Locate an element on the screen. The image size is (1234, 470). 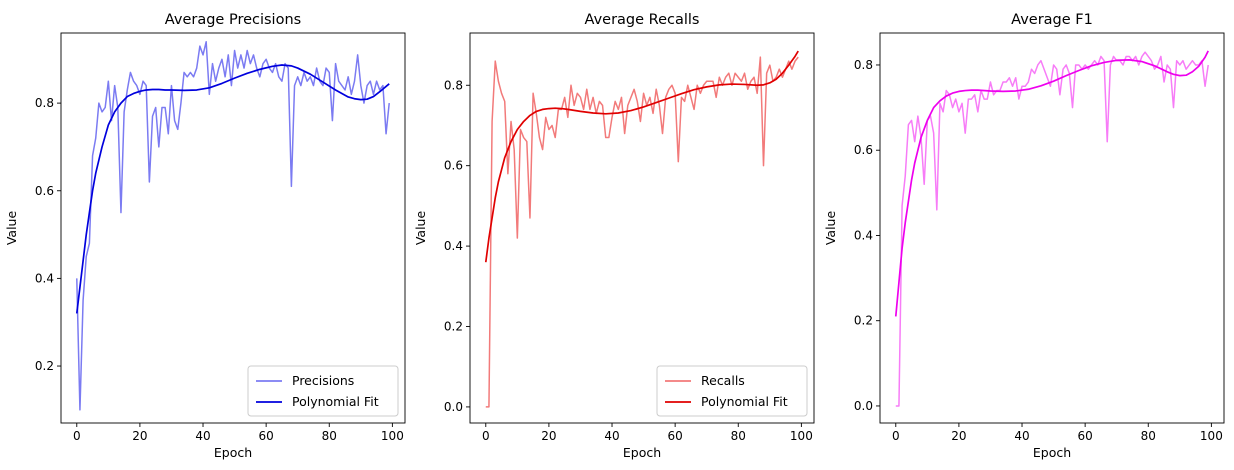
legend-entry-label: Precisions is located at coordinates (323, 380).